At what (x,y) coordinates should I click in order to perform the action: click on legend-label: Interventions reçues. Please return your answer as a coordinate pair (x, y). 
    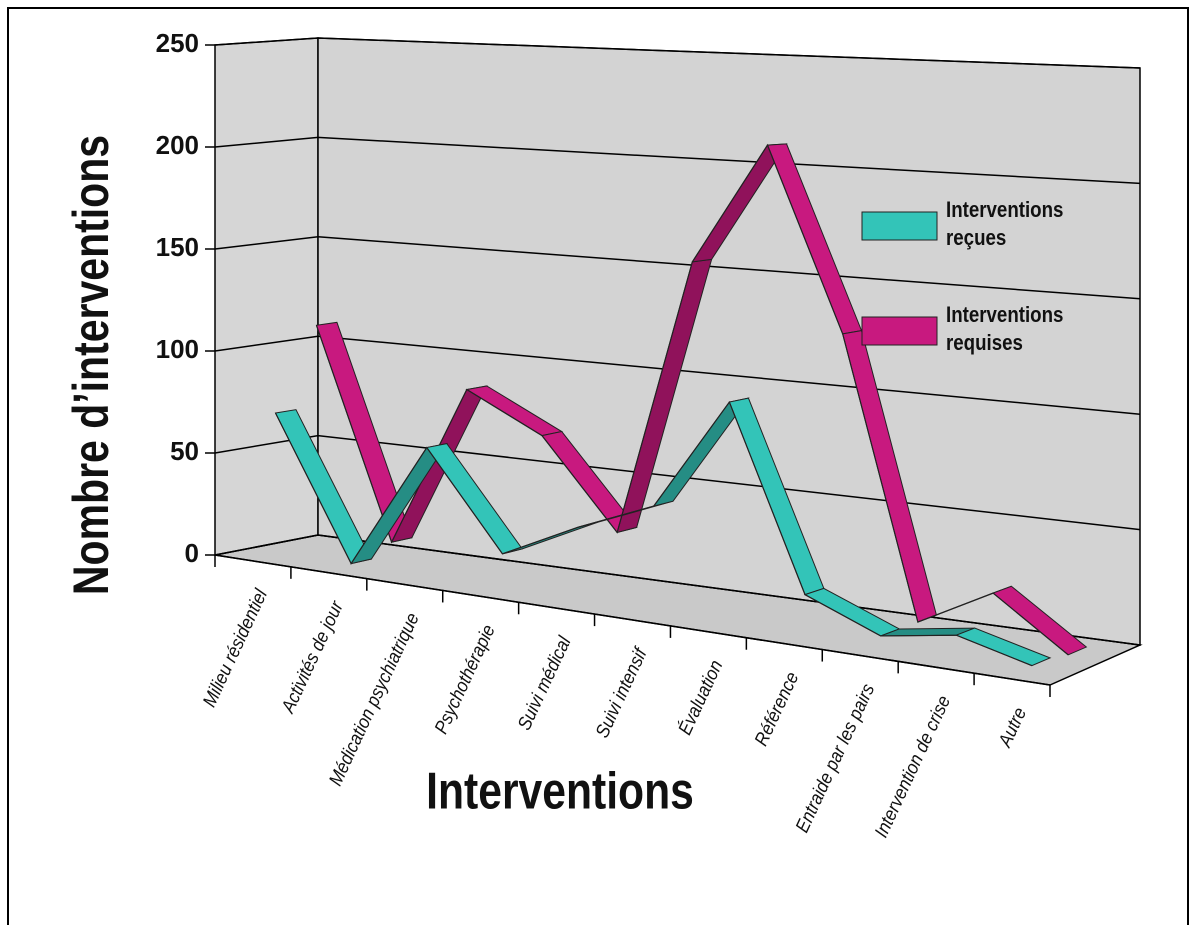
    Looking at the image, I should click on (1005, 223).